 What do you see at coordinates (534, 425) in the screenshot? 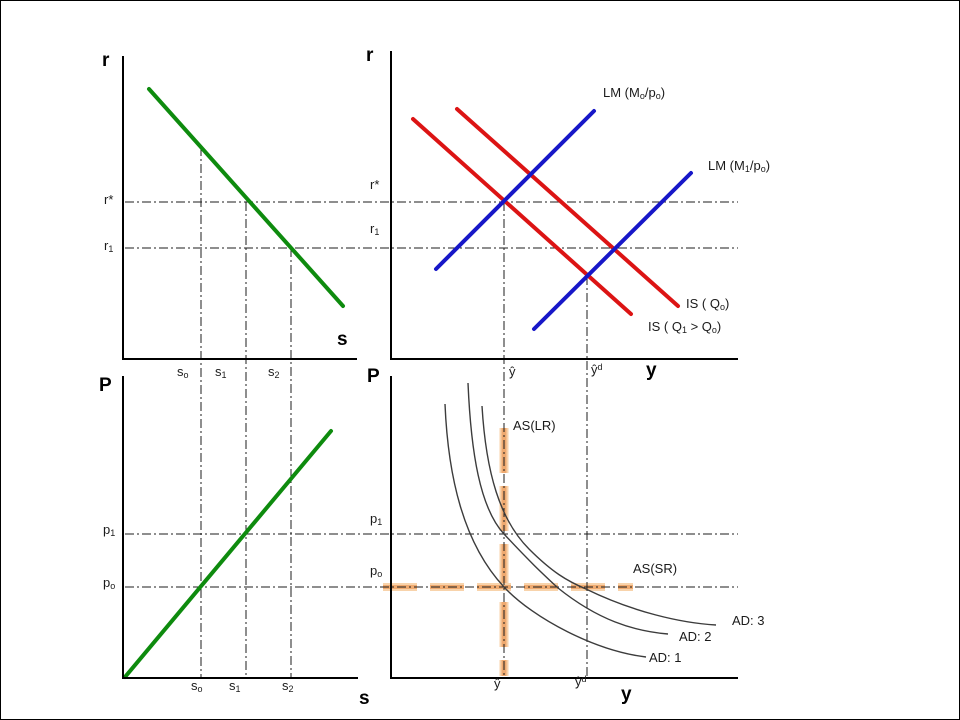
I see `as-lr-label: AS(LR)` at bounding box center [534, 425].